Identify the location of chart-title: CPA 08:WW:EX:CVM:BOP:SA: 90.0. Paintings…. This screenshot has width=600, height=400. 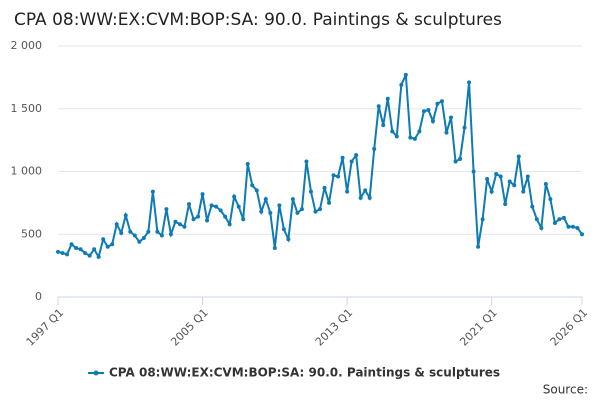
(258, 20).